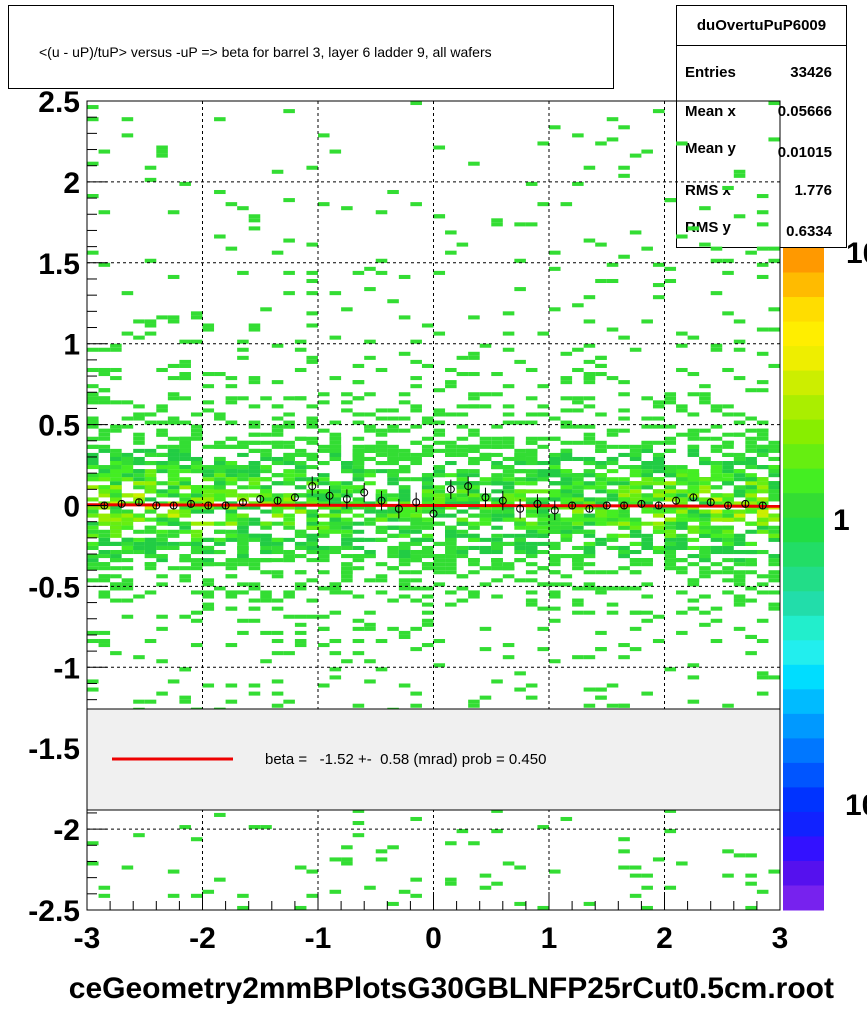  Describe the element at coordinates (856, 805) in the screenshot. I see `color-scale-label: 10` at that location.